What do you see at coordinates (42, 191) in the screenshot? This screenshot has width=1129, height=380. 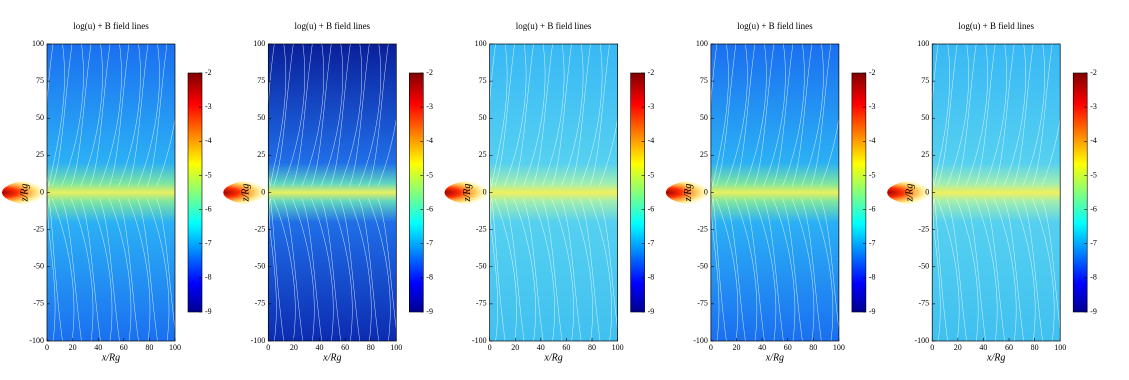 I see `y-tick-label: 0` at bounding box center [42, 191].